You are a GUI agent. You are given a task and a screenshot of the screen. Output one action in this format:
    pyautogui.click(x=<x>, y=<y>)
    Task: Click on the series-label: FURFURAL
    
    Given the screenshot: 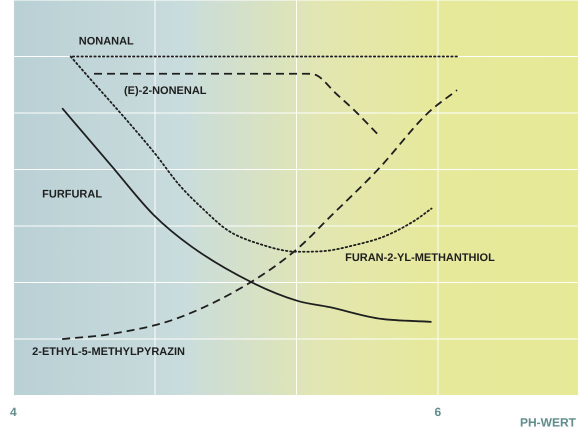 What is the action you would take?
    pyautogui.click(x=72, y=194)
    